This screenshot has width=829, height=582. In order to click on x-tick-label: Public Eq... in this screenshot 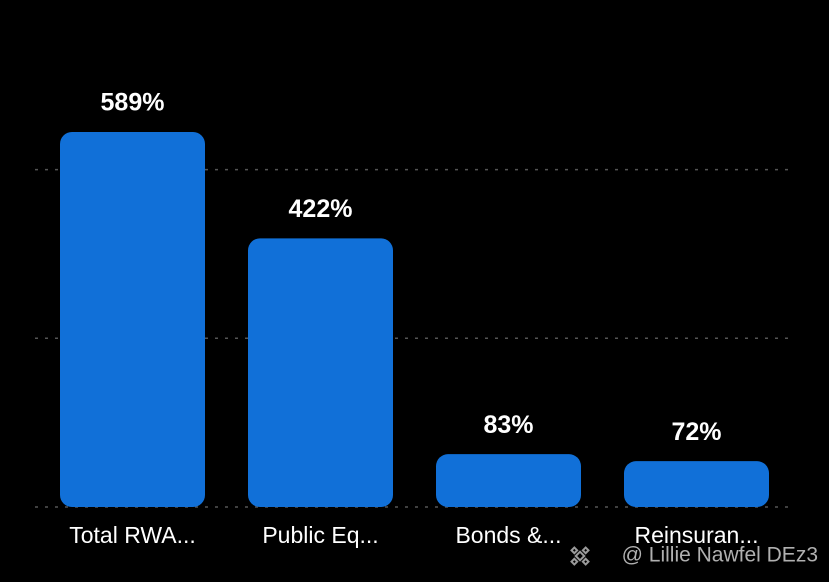, I will do `click(320, 535)`.